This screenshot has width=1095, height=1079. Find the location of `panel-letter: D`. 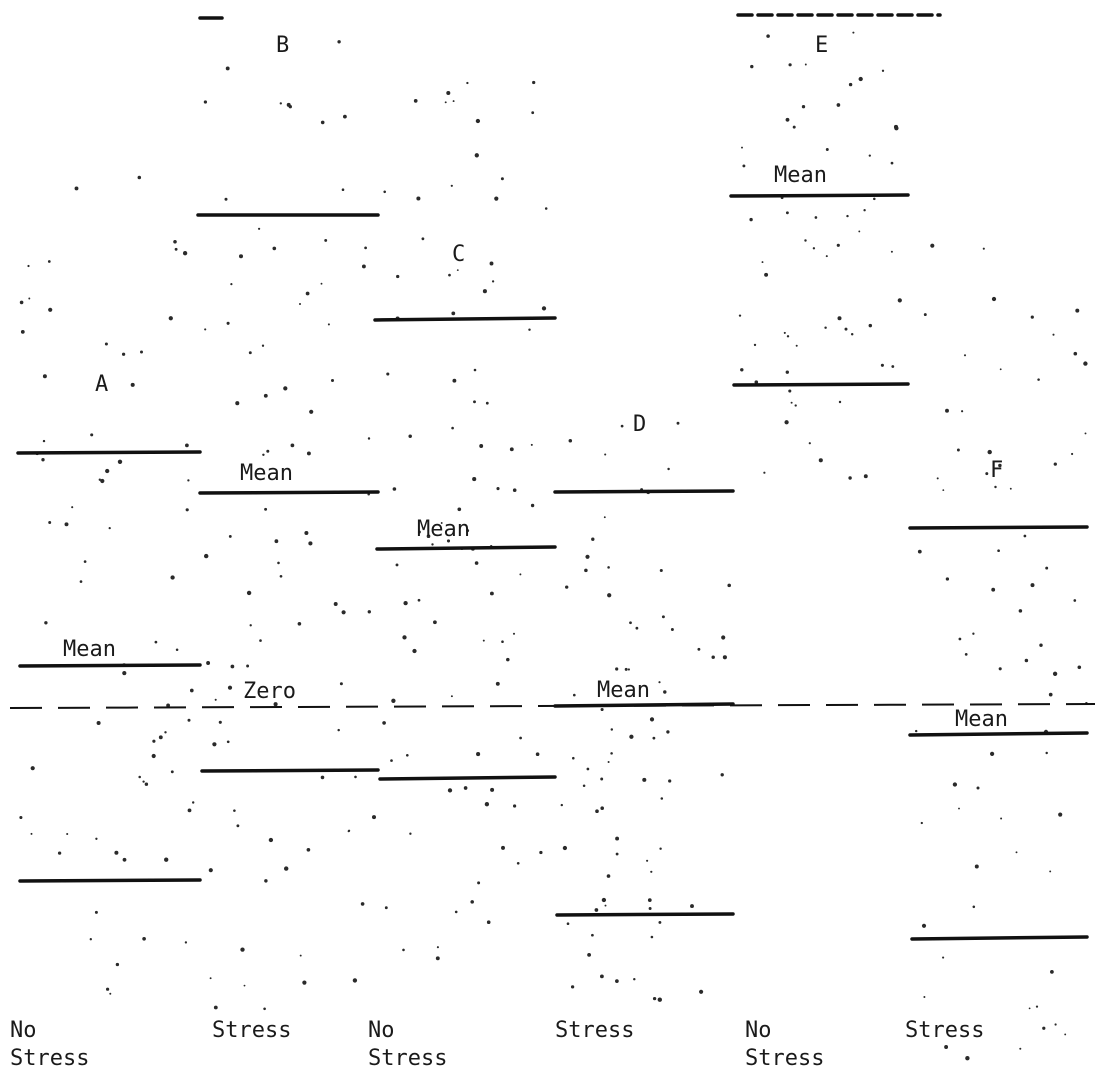

panel-letter: D is located at coordinates (639, 424).